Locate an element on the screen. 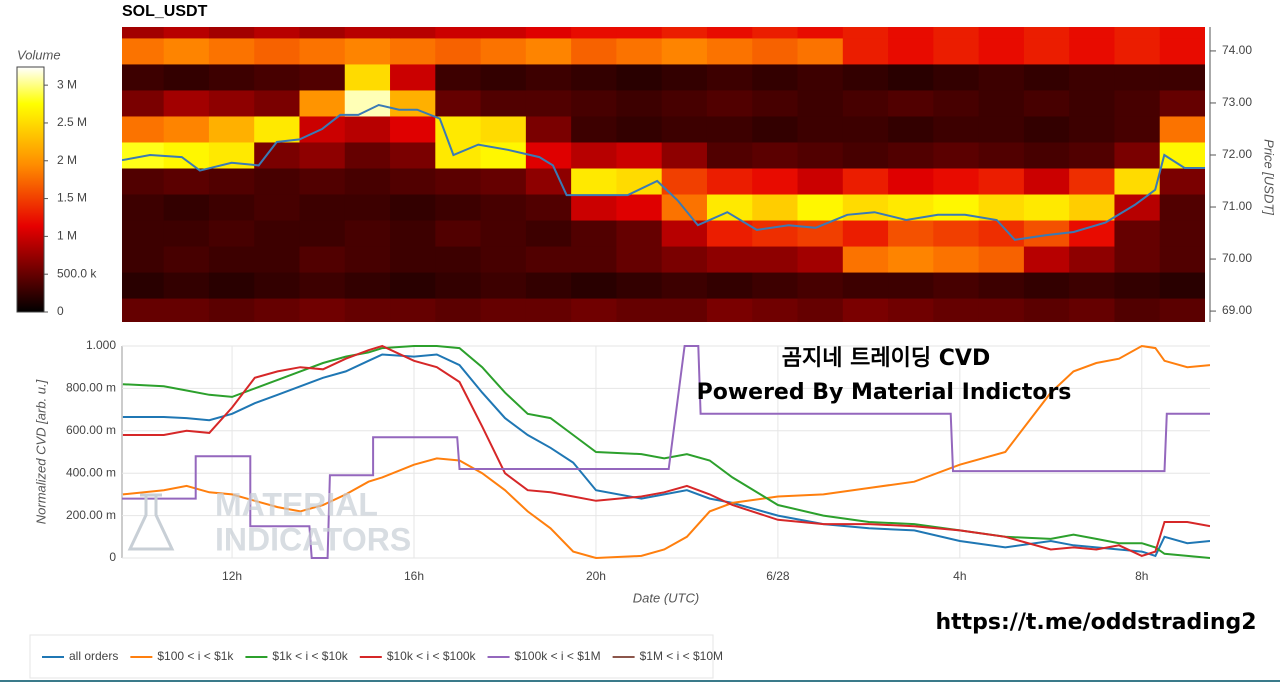  colorbar-title: Volume is located at coordinates (39, 54).